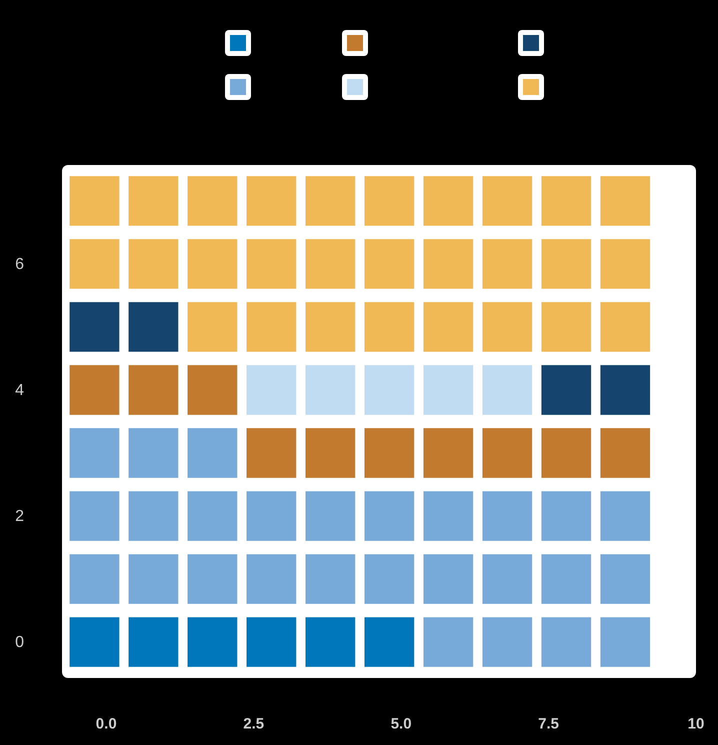 This screenshot has width=718, height=745. What do you see at coordinates (696, 724) in the screenshot?
I see `x-tick-label: 10` at bounding box center [696, 724].